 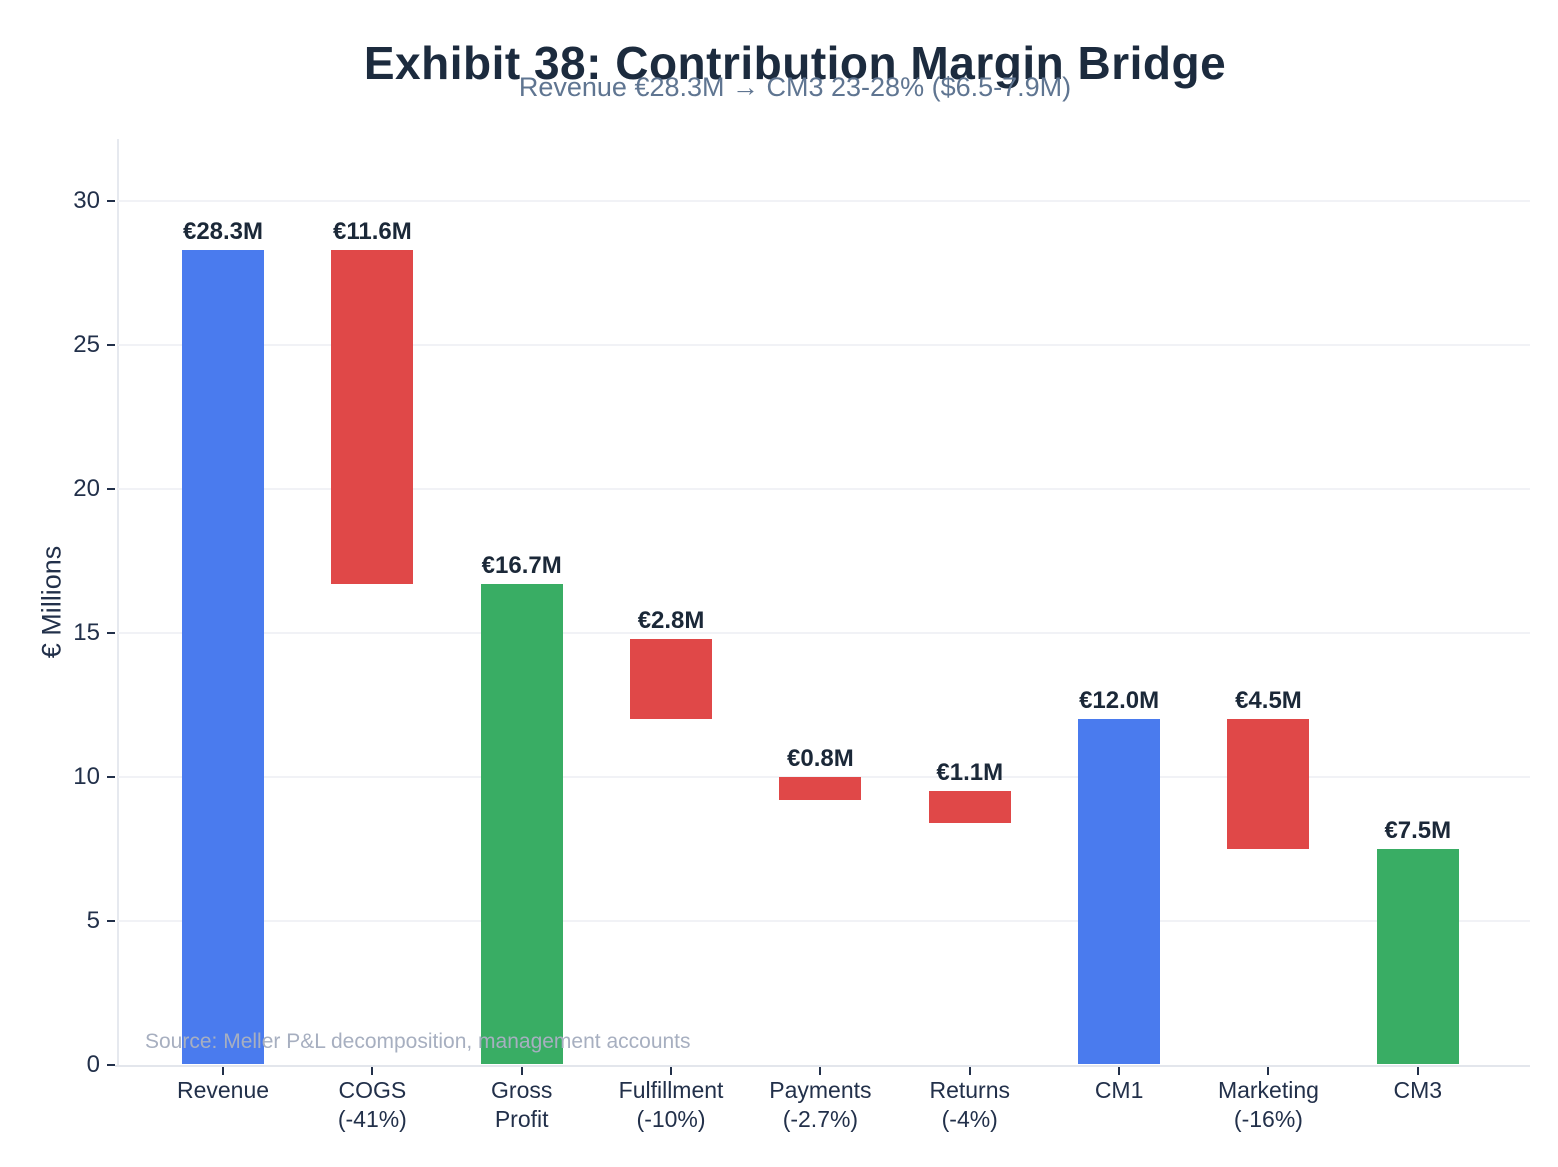 I want to click on x-tick-label-cogs: COGS (-41%), so click(x=372, y=1104).